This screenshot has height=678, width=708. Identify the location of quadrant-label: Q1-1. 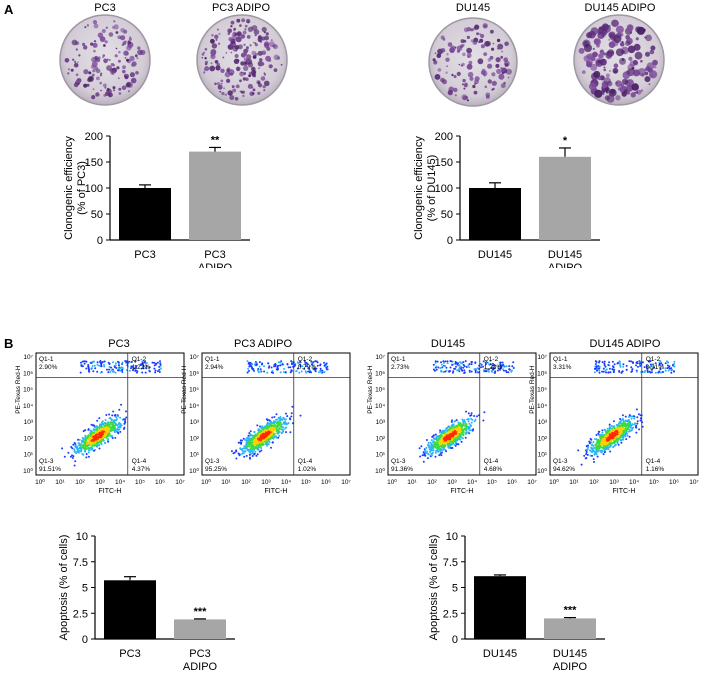
(46, 359).